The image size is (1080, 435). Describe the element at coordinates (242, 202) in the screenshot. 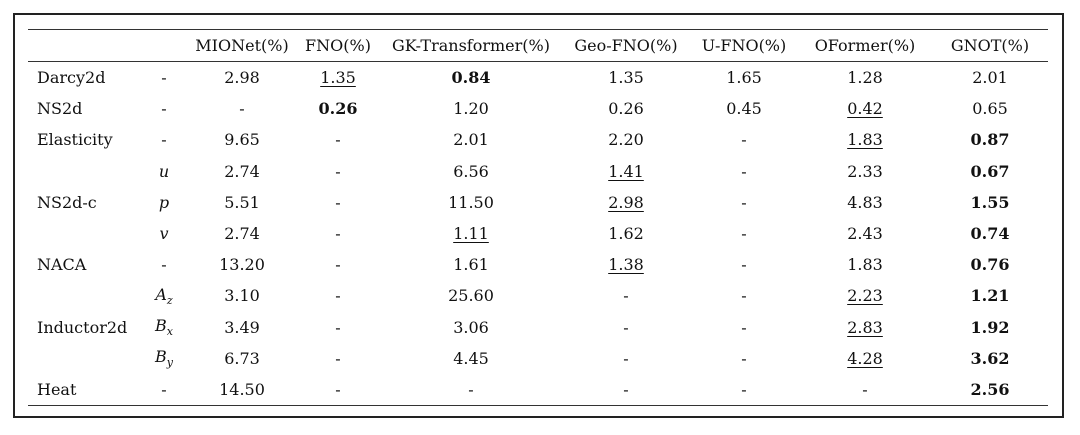

I see `value-text: 5.51` at that location.